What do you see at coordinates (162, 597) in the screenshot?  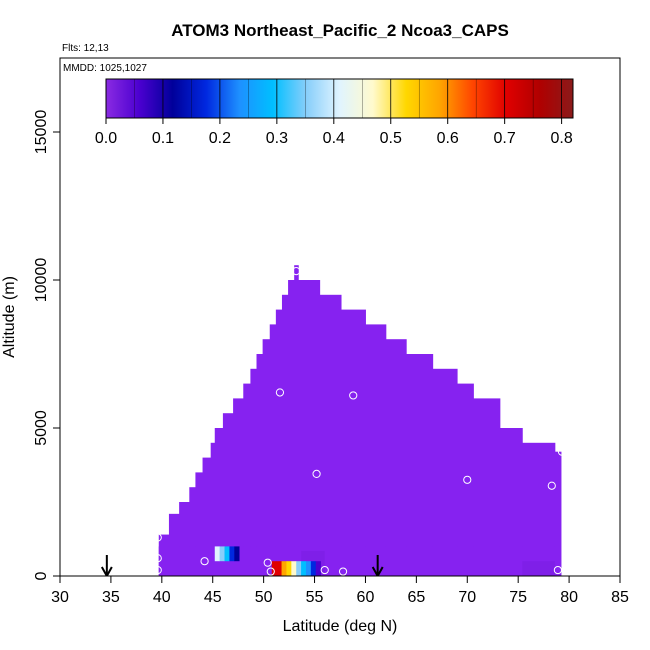 I see `x-tick-label: 40` at bounding box center [162, 597].